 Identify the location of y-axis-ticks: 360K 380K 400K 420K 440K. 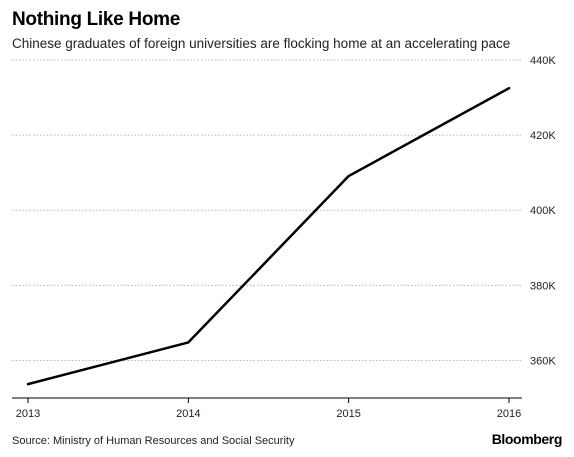
(543, 211).